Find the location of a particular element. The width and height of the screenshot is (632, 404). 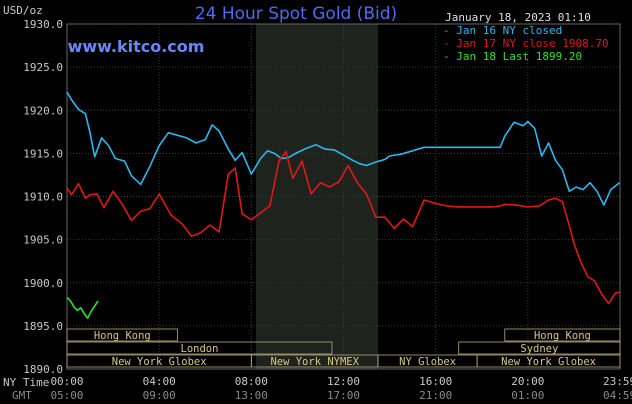

kitco-watermark: www.kitco.com is located at coordinates (136, 46).